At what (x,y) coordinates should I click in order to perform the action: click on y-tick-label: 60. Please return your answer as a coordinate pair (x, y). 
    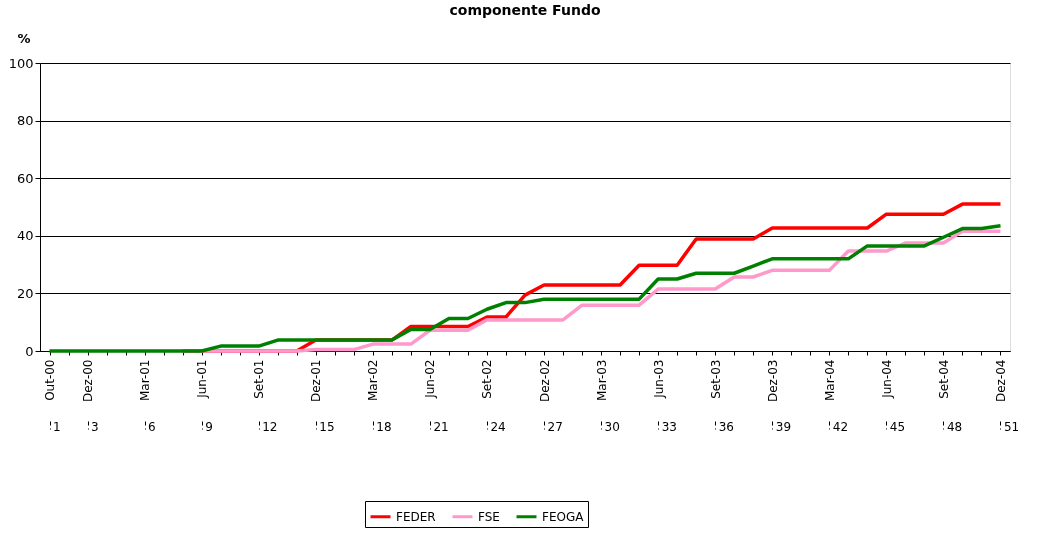
    Looking at the image, I should click on (25, 178).